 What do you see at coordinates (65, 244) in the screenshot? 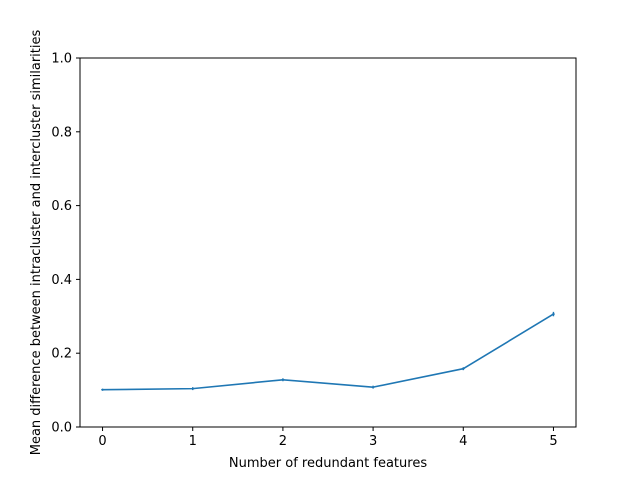
I see `y-ticks: 0.0 0.2 0.4 0.6 0.8 1.0` at bounding box center [65, 244].